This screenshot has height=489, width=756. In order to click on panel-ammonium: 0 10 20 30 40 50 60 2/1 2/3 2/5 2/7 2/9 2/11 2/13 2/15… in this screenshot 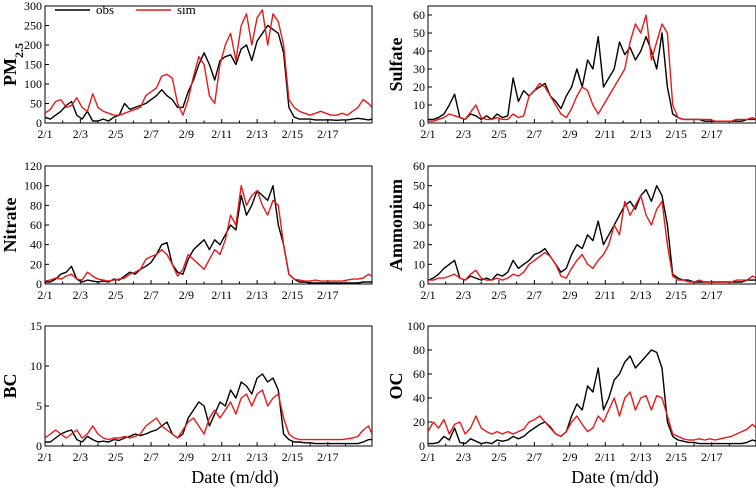, I will do `click(571, 230)`.